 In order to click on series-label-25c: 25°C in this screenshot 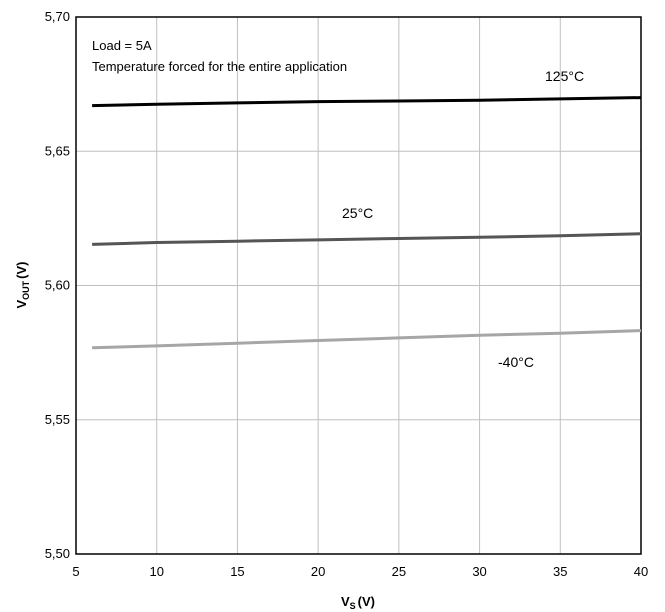, I will do `click(357, 213)`.